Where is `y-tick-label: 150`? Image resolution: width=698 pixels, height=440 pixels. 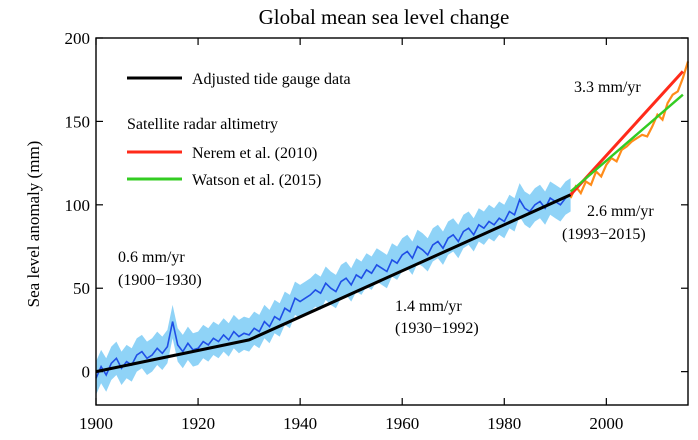 y-tick-label: 150 is located at coordinates (78, 121).